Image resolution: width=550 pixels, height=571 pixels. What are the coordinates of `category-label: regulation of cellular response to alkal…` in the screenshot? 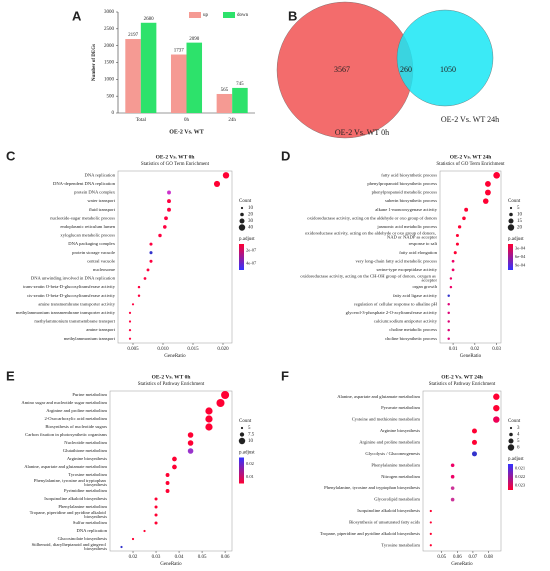 It's located at (396, 303).